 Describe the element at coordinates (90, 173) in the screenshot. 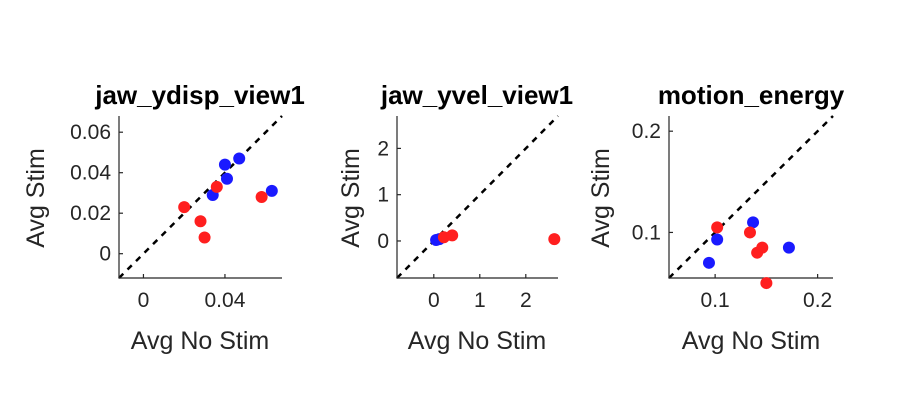

I see `y-tick-label: 0.04` at that location.